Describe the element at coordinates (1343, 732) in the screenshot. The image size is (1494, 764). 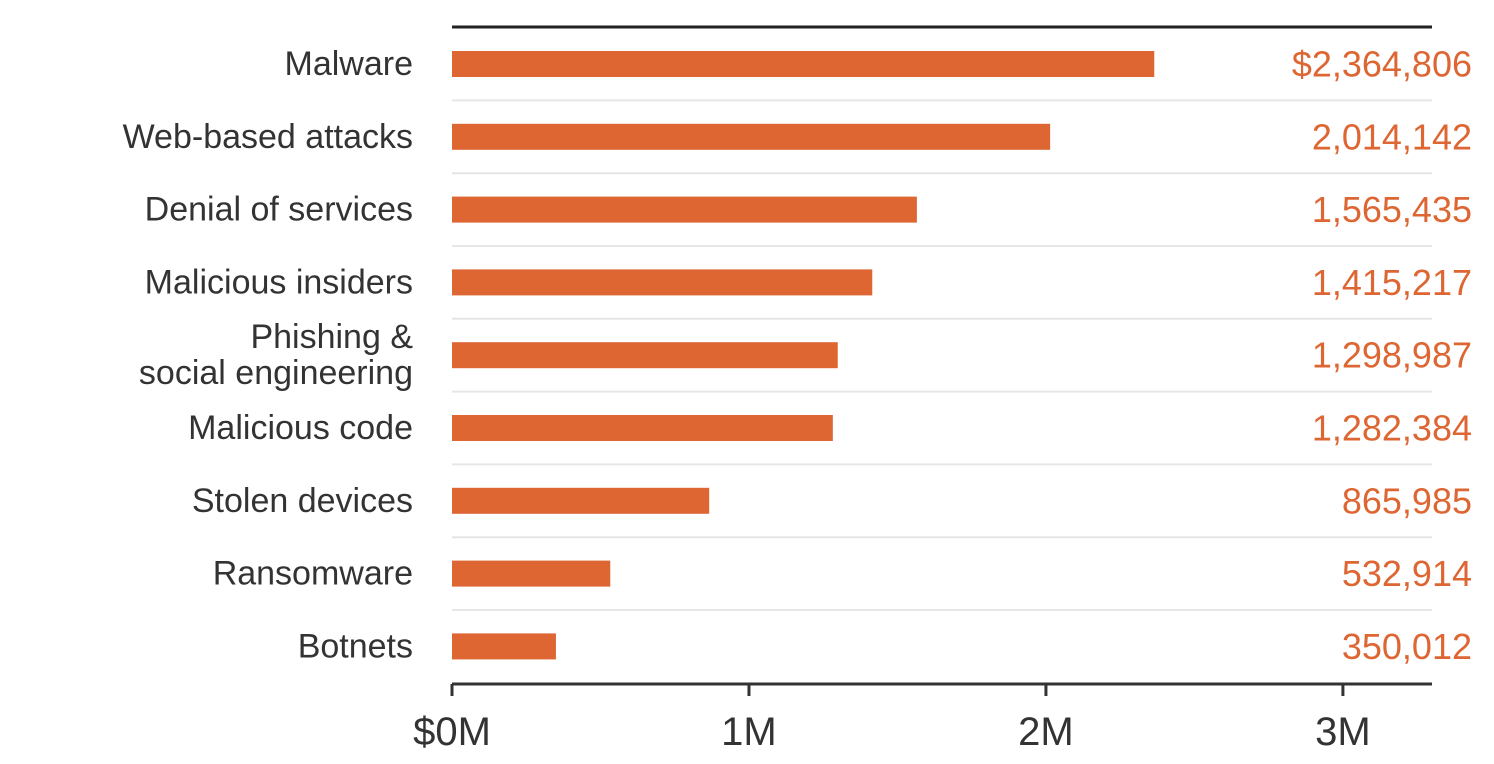
I see `x-tick-label: 3M` at that location.